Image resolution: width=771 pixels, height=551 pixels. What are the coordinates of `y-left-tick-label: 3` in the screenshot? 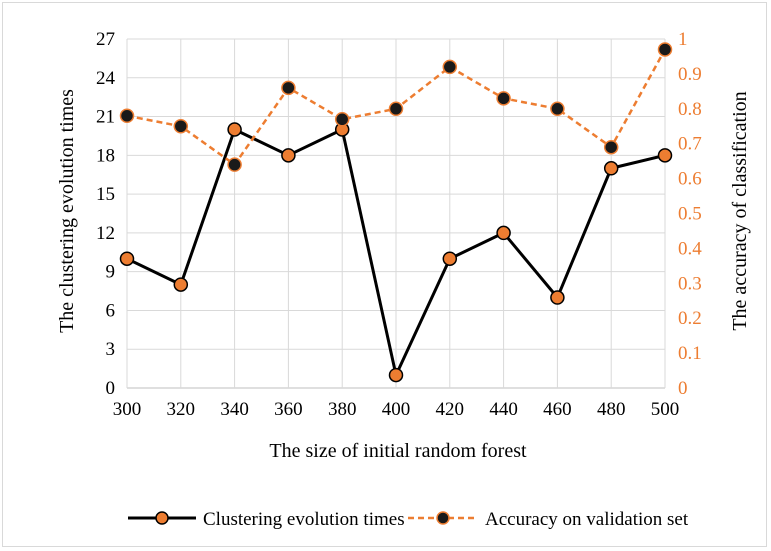 It's located at (111, 349).